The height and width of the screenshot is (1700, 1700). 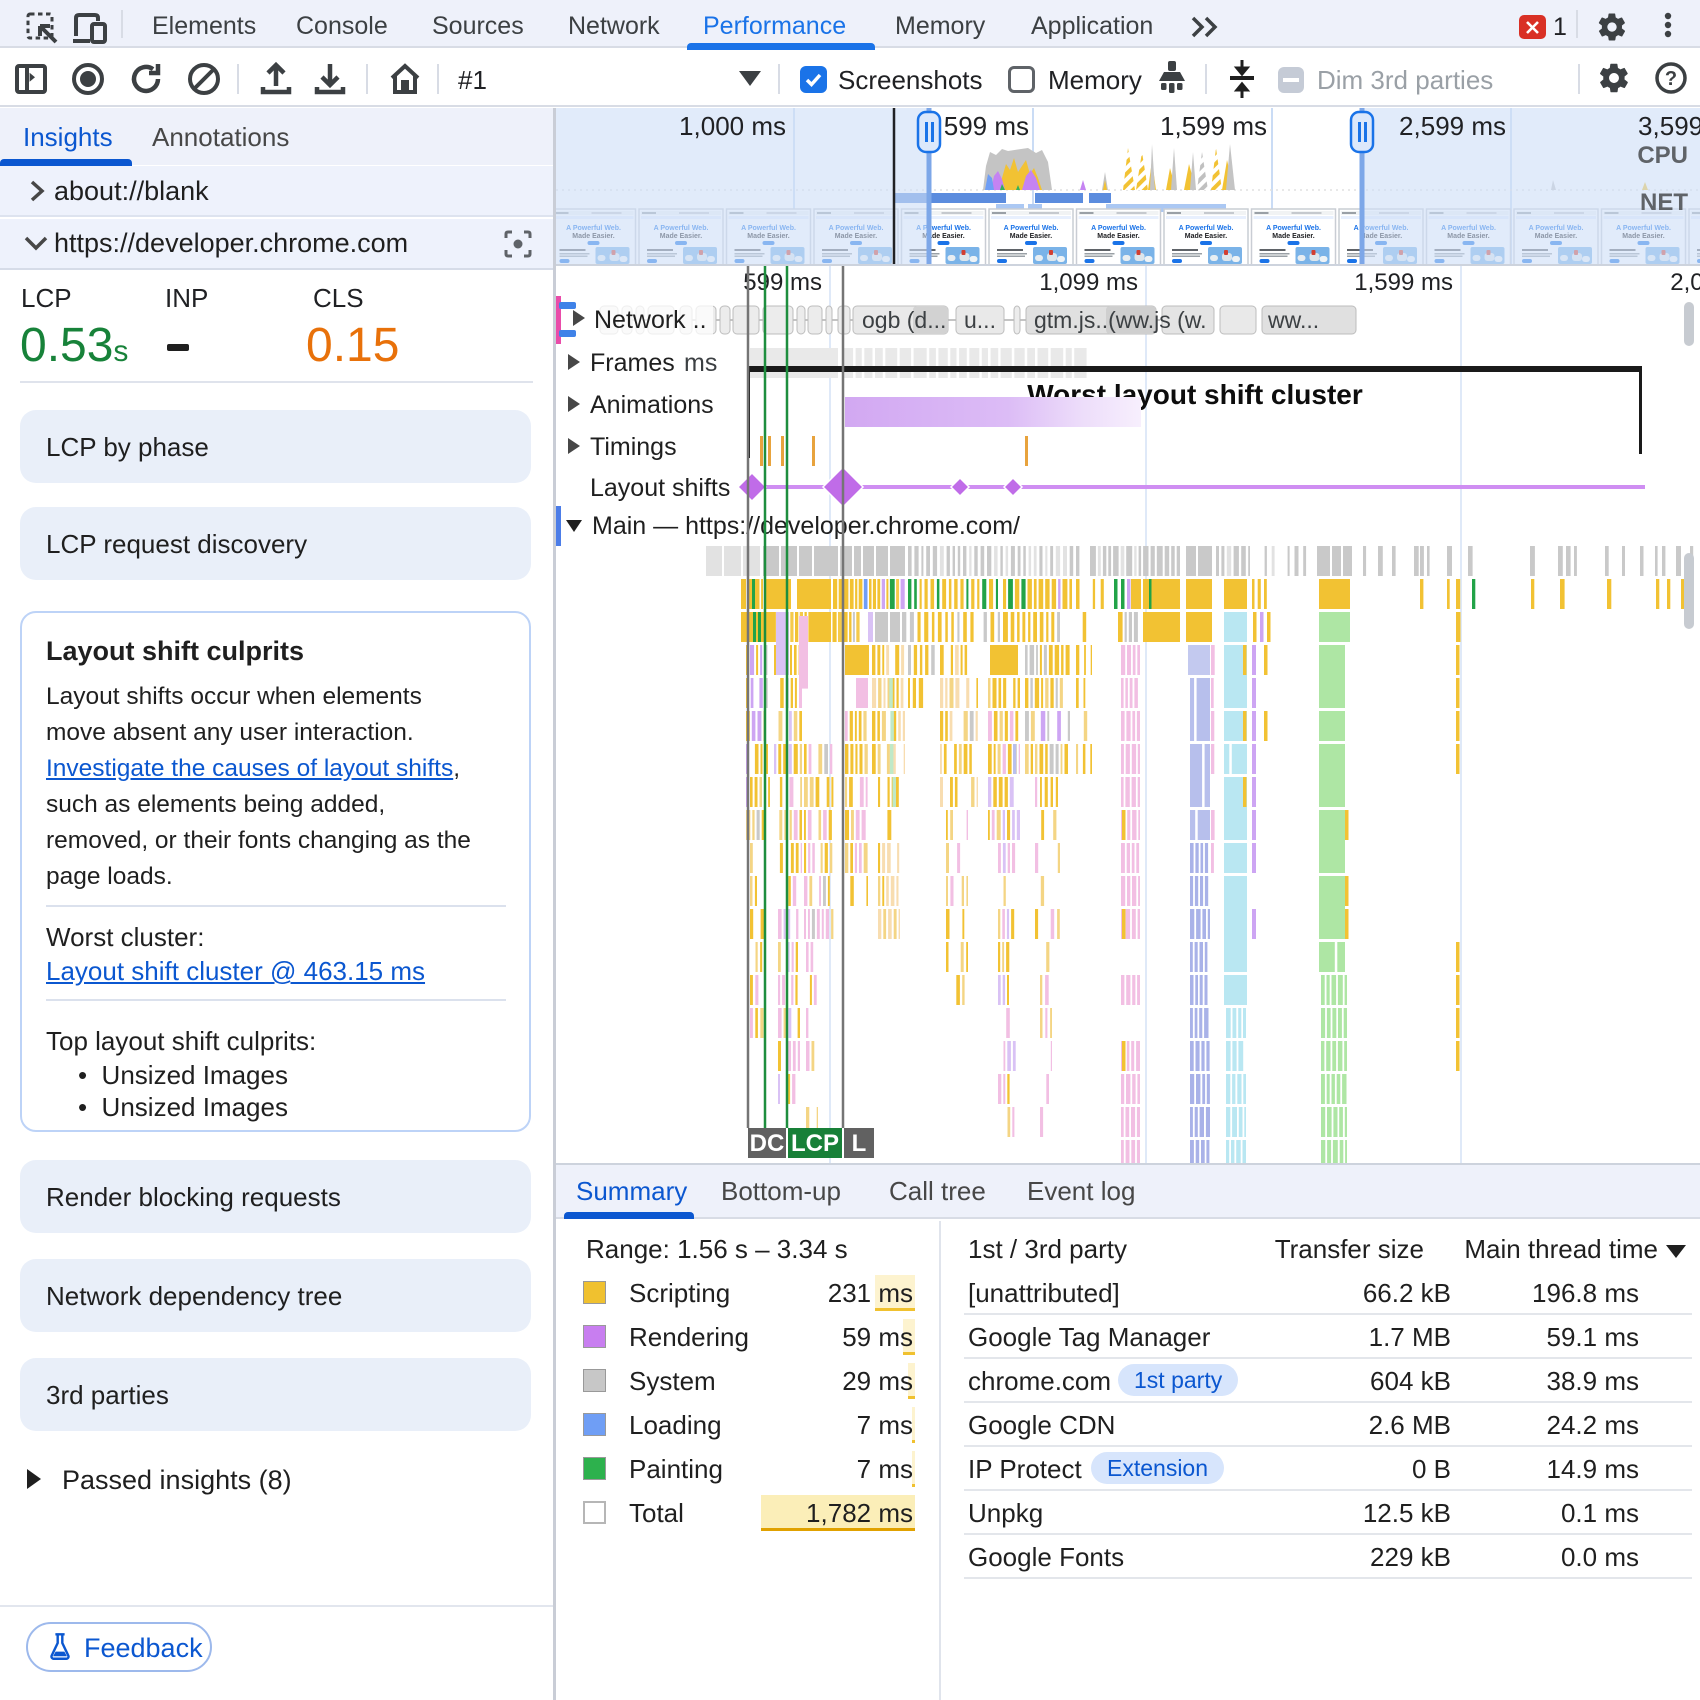 I want to click on svg-text:Main — https://developer.chrom: Main — https://developer.chrome.com/, so click(x=806, y=526).